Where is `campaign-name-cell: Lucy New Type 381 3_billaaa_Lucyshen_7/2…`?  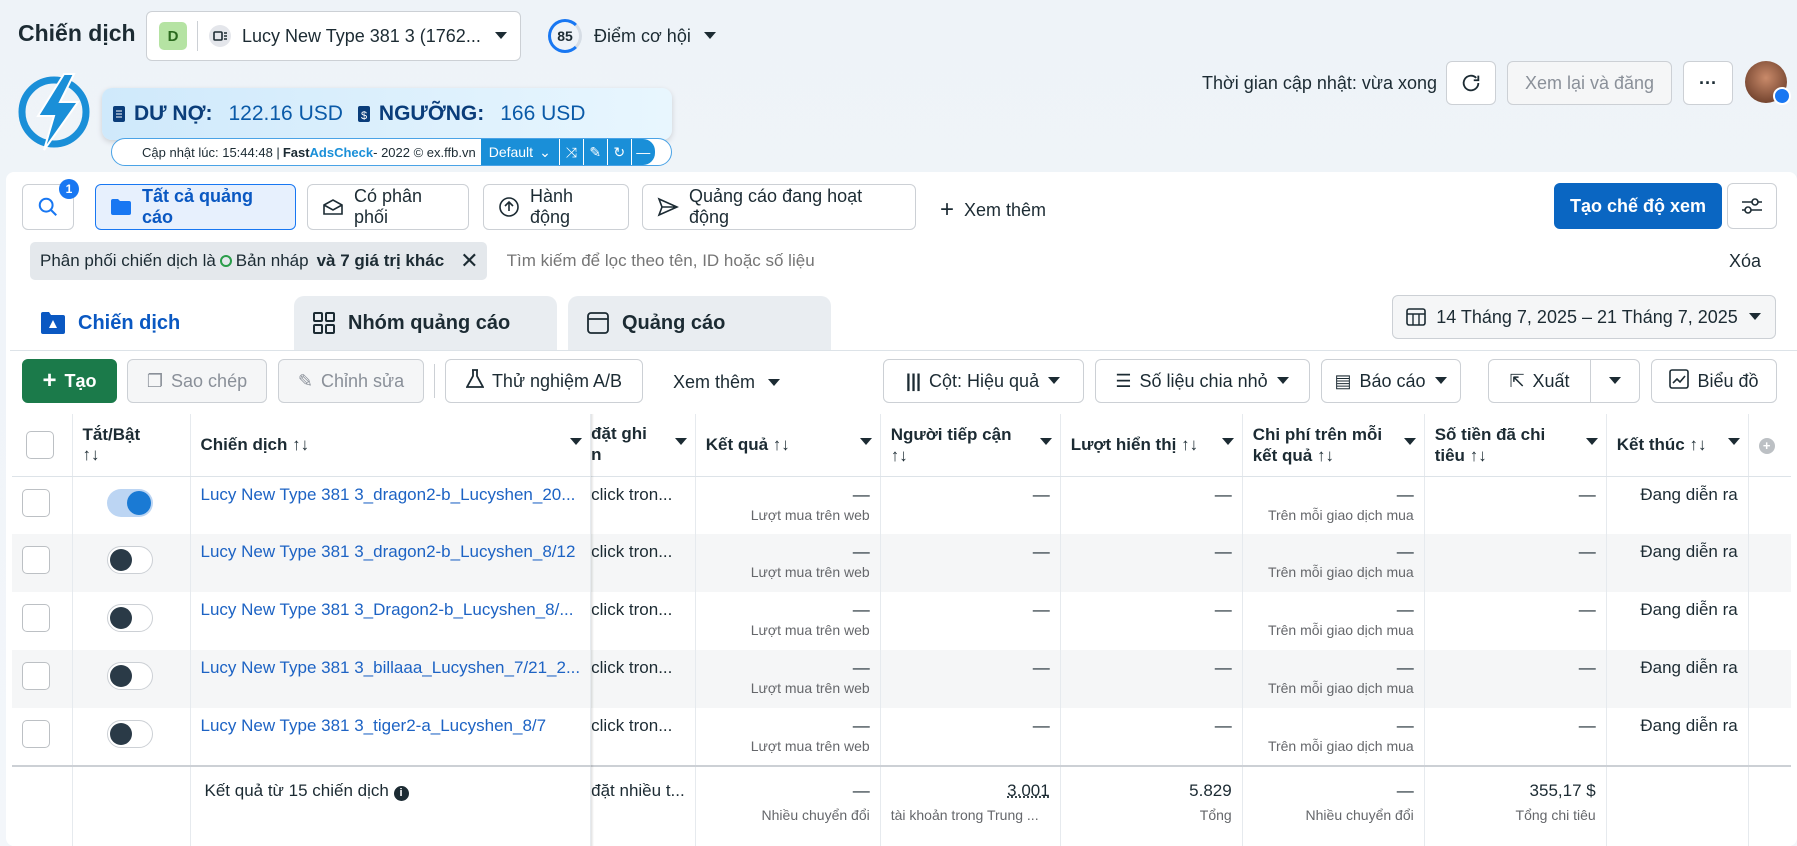
campaign-name-cell: Lucy New Type 381 3_billaaa_Lucyshen_7/2… is located at coordinates (391, 679).